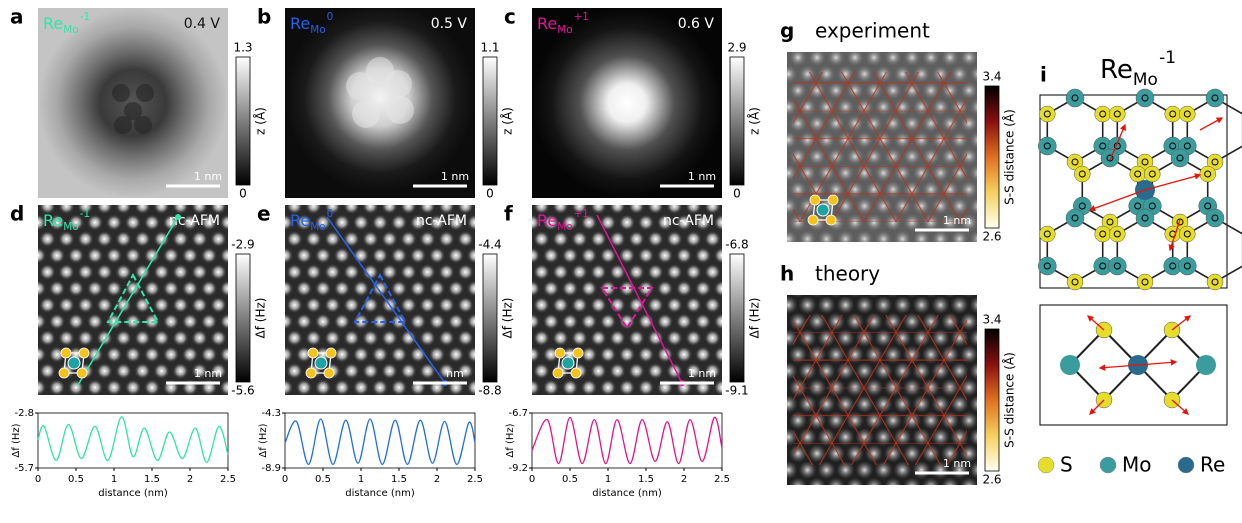 The height and width of the screenshot is (523, 1242). What do you see at coordinates (627, 440) in the screenshot?
I see `plot-frame` at bounding box center [627, 440].